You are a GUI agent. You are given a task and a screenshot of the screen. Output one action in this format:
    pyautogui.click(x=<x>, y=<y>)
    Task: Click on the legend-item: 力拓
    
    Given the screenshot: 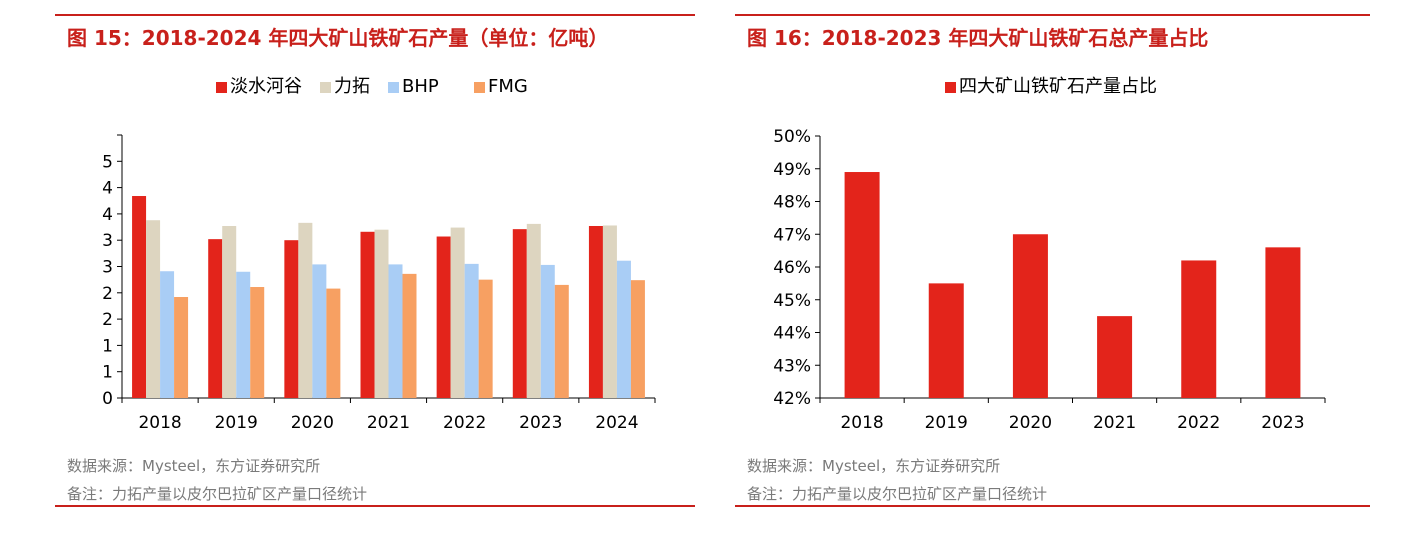 What is the action you would take?
    pyautogui.click(x=345, y=86)
    